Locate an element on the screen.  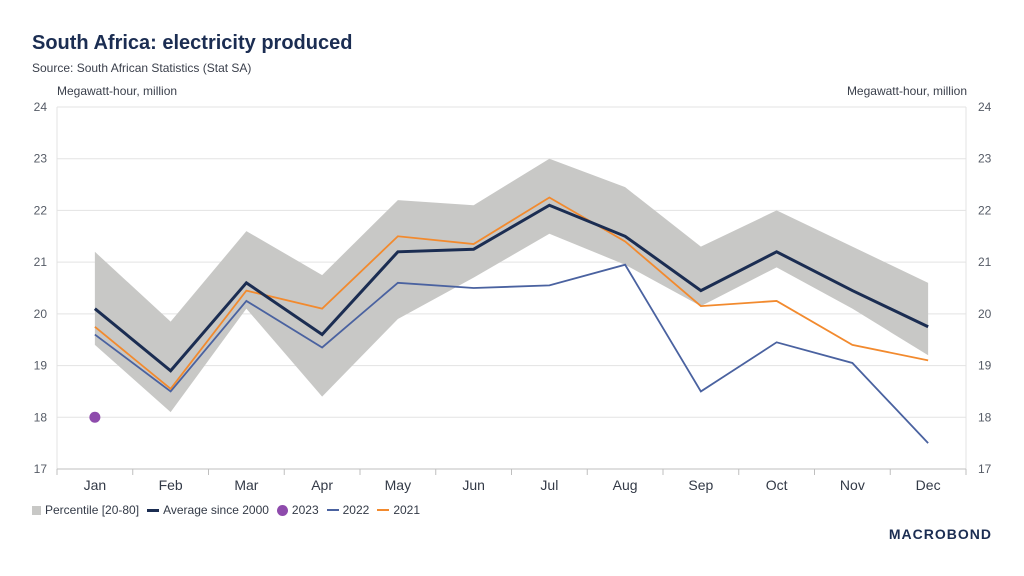
point-2023-jan is located at coordinates (95, 417).